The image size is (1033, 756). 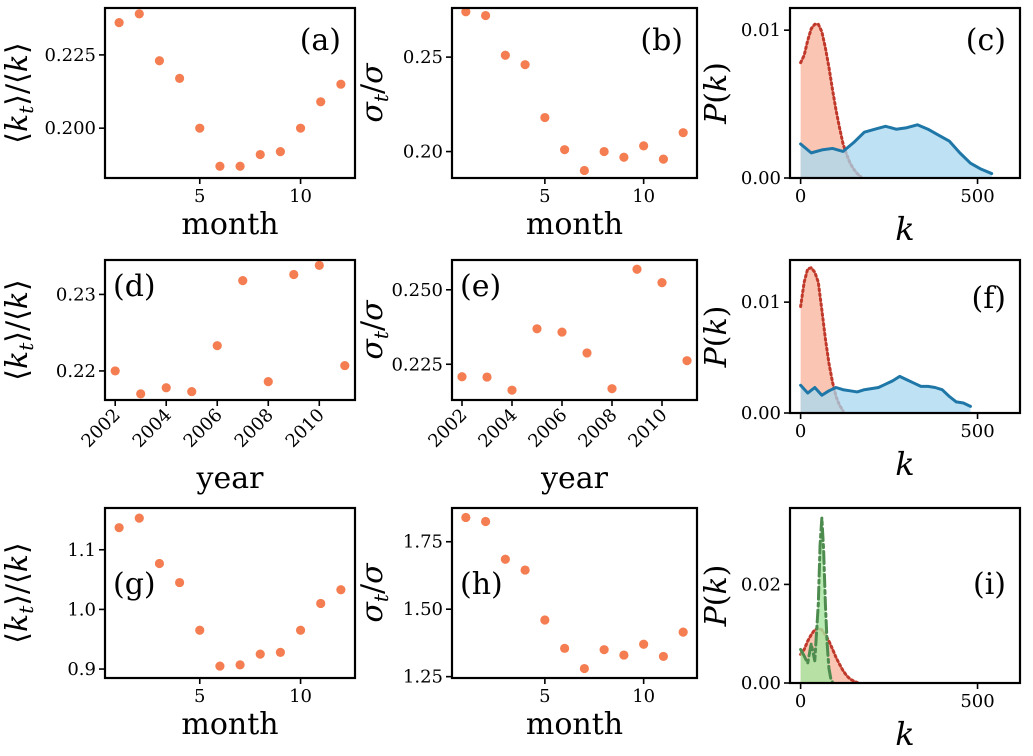 What do you see at coordinates (254, 428) in the screenshot?
I see `x-tick-label: 2008` at bounding box center [254, 428].